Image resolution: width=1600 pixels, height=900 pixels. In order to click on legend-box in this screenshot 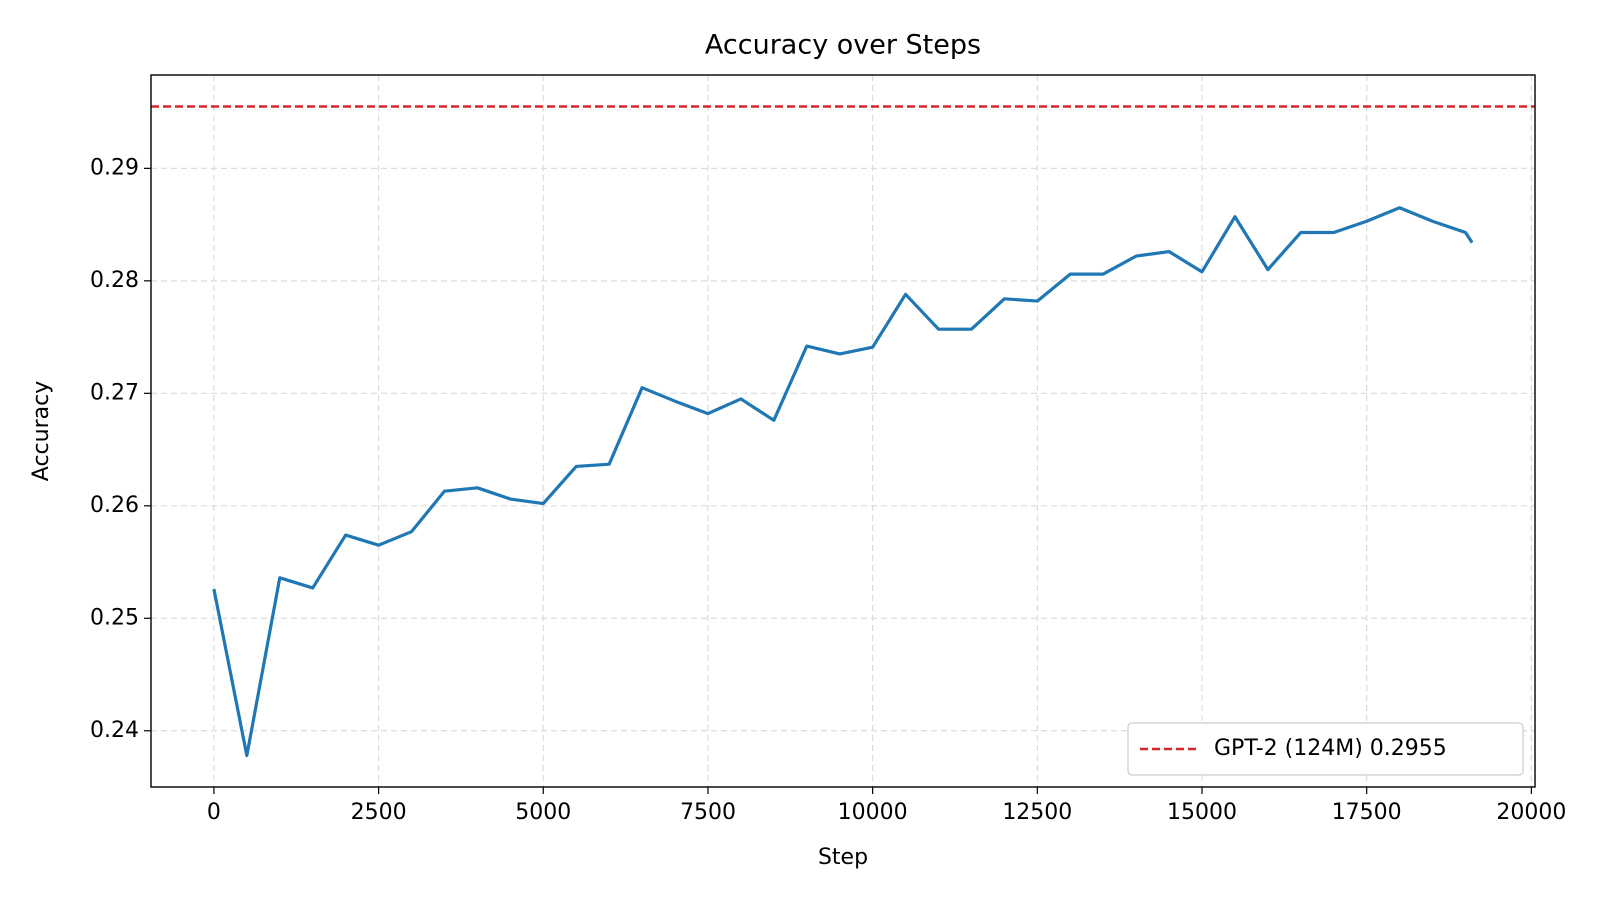, I will do `click(1325, 749)`.